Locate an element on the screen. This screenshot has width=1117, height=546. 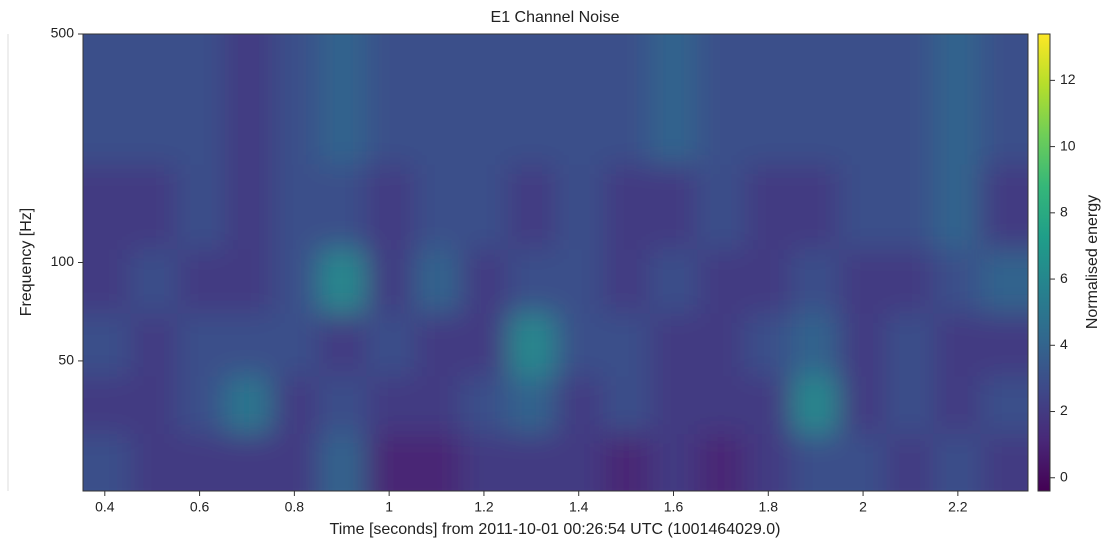
x-tick-label: 0.8 is located at coordinates (295, 507).